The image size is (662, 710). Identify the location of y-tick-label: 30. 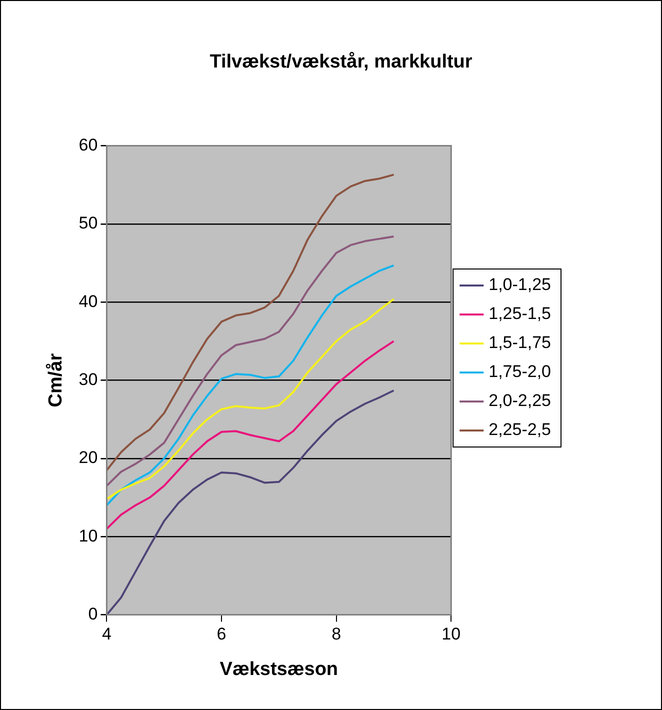
(88, 379).